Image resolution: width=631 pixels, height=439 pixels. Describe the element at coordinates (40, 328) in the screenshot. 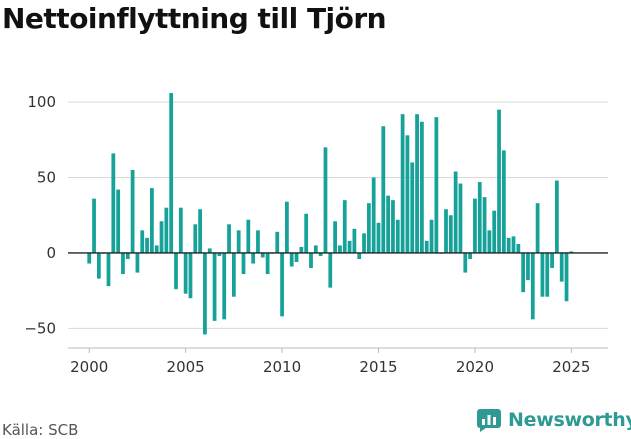

I see `y-tick-label: −50` at that location.